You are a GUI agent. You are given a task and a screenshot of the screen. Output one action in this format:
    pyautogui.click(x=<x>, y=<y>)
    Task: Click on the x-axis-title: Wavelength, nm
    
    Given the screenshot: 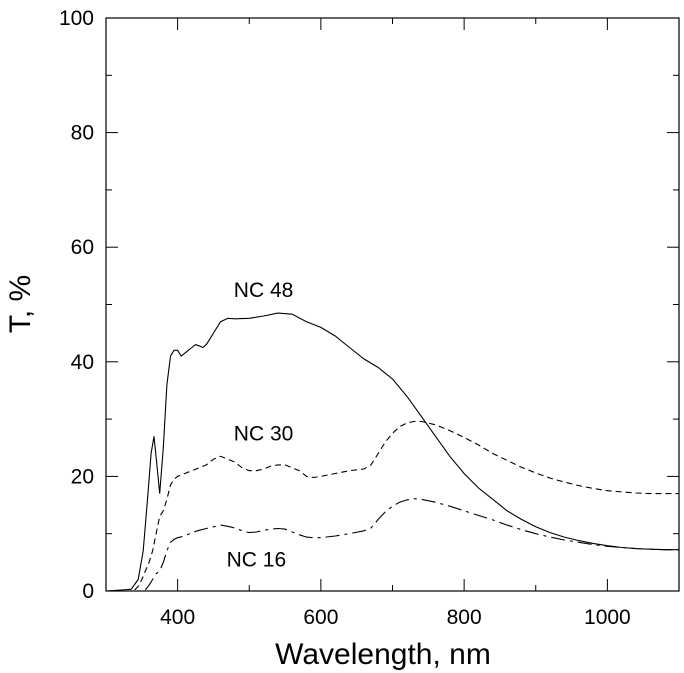 What is the action you would take?
    pyautogui.click(x=383, y=654)
    